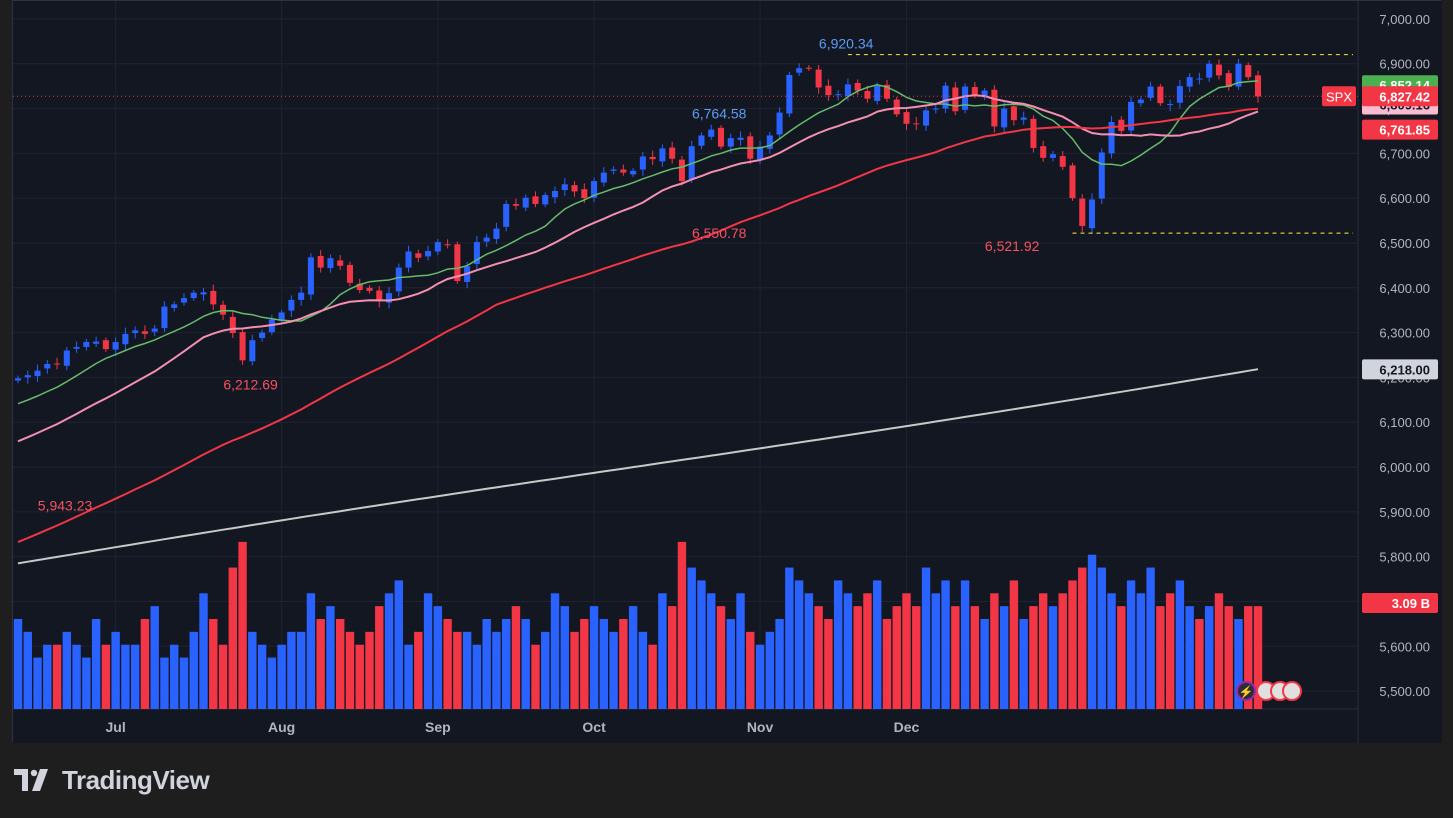 The height and width of the screenshot is (818, 1453). Describe the element at coordinates (1400, 96) in the screenshot. I see `last-price-tag-bg` at that location.